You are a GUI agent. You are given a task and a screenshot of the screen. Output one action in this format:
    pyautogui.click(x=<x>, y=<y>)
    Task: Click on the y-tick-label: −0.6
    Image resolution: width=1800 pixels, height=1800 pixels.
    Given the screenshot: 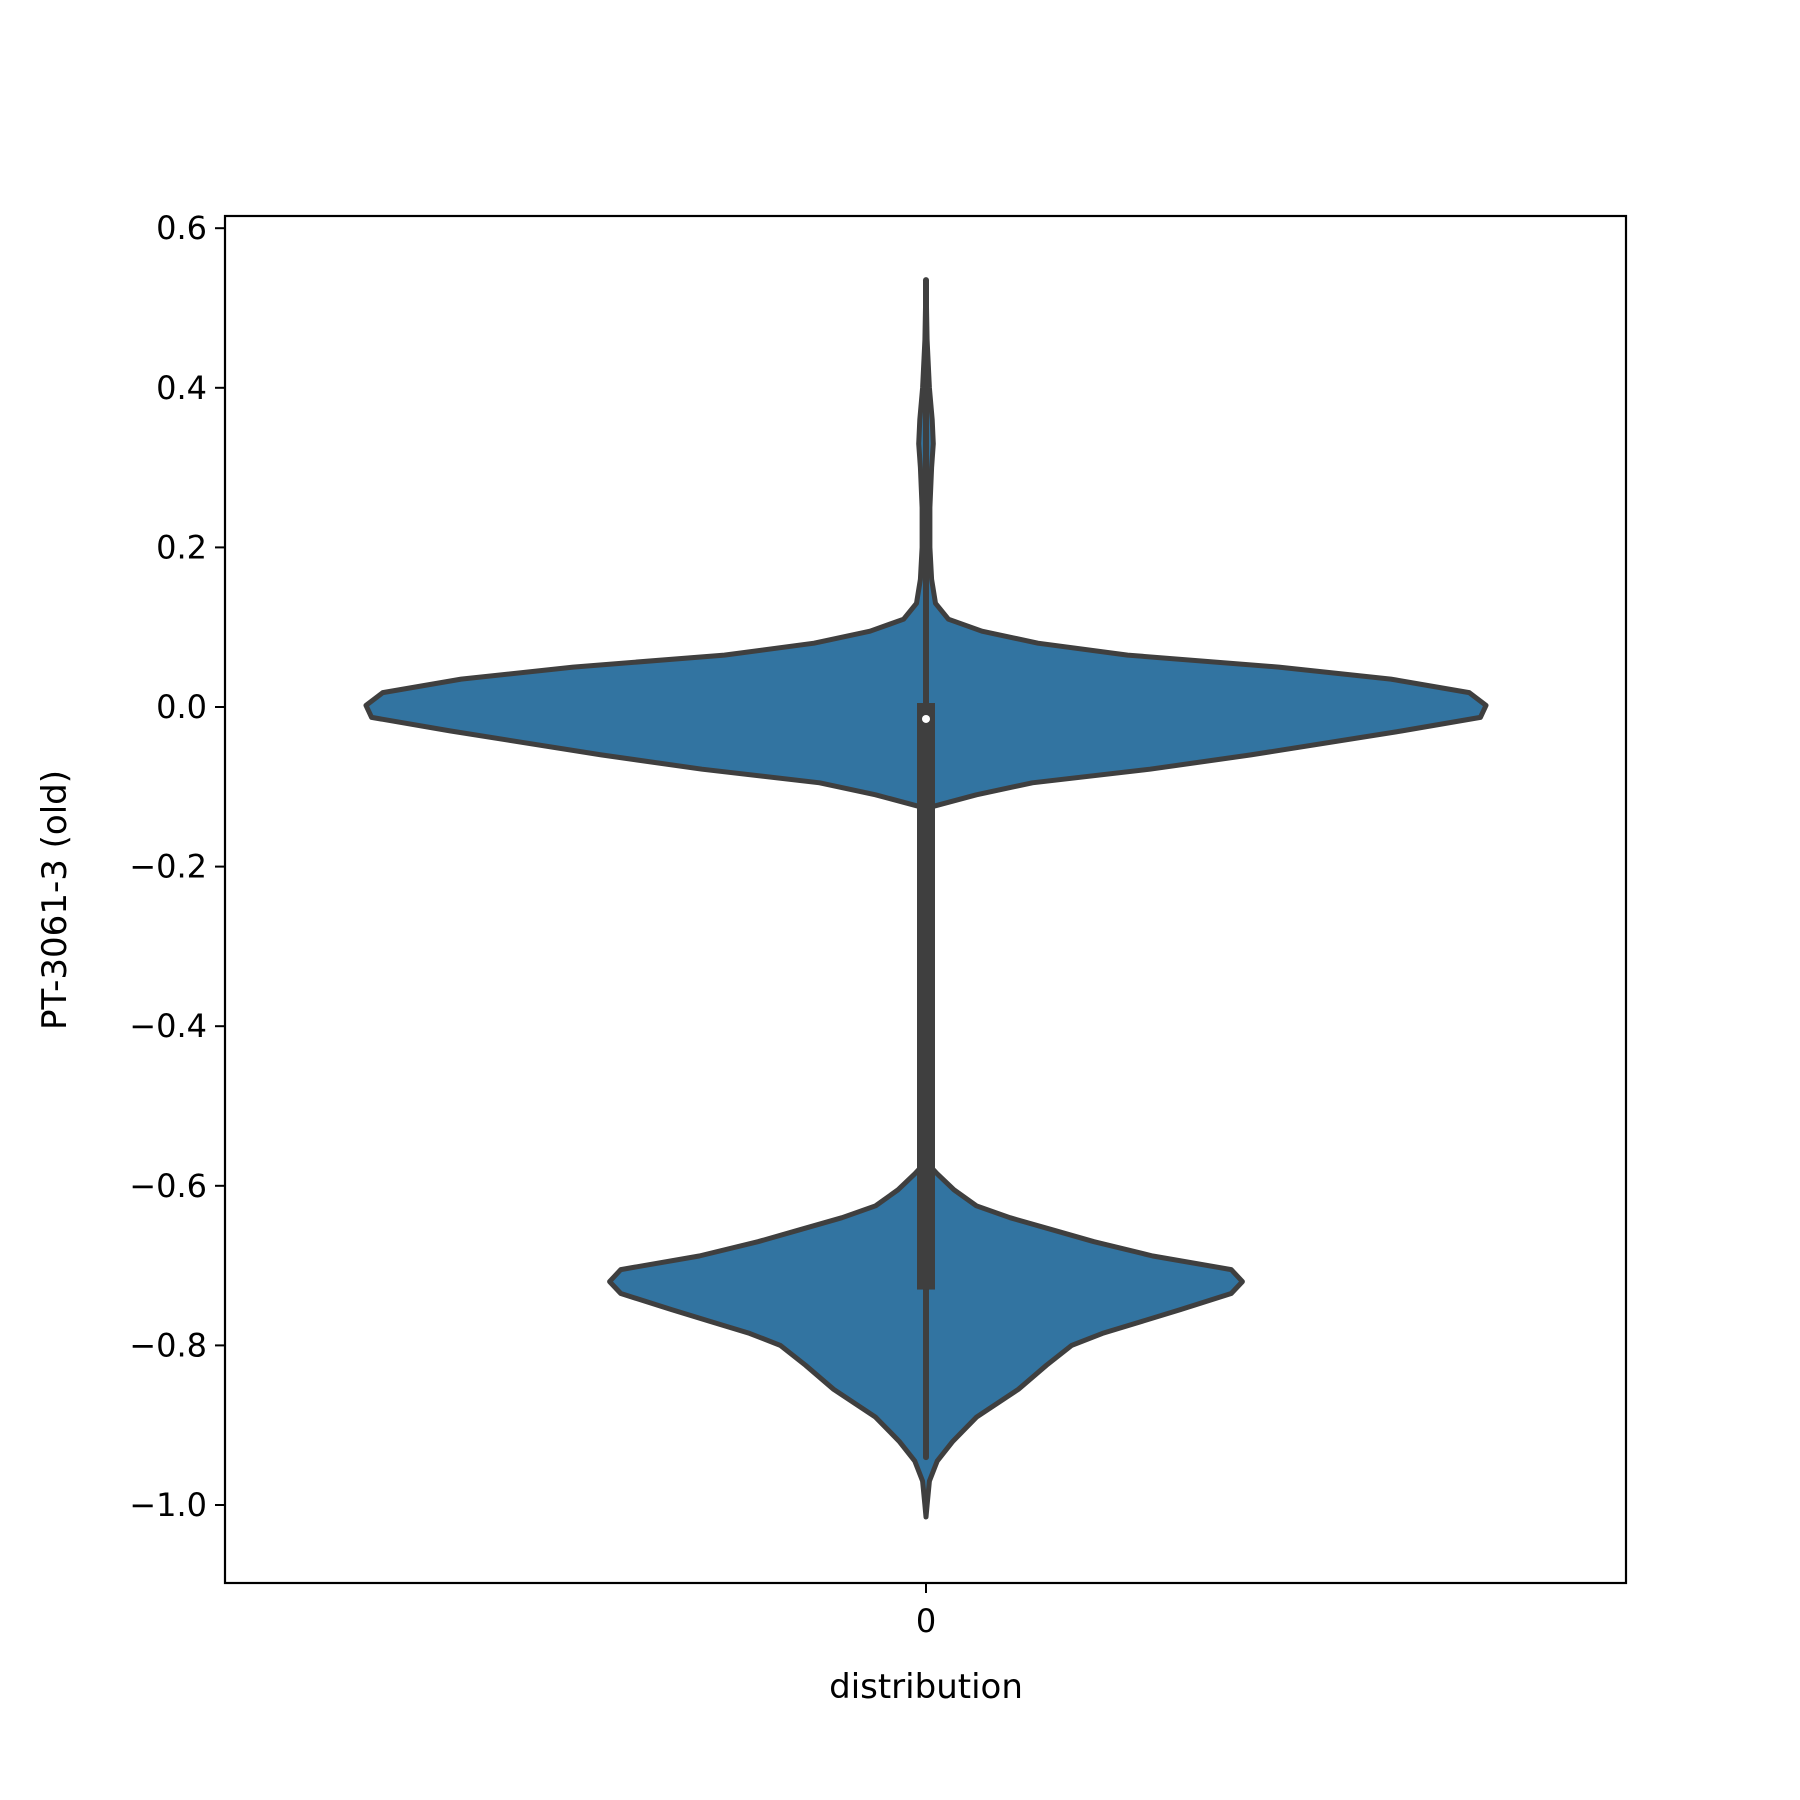 What is the action you would take?
    pyautogui.click(x=168, y=1186)
    